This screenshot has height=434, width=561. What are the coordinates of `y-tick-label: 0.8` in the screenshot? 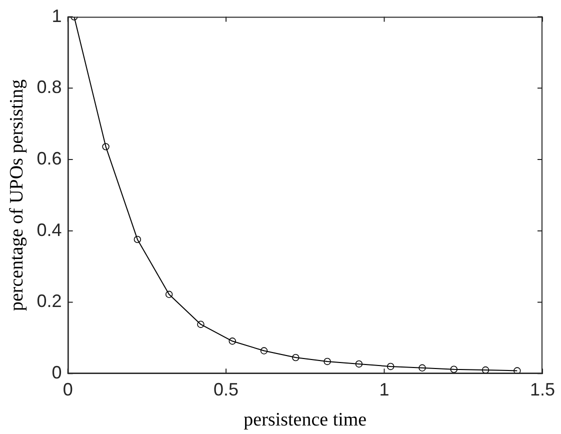 It's located at (49, 87).